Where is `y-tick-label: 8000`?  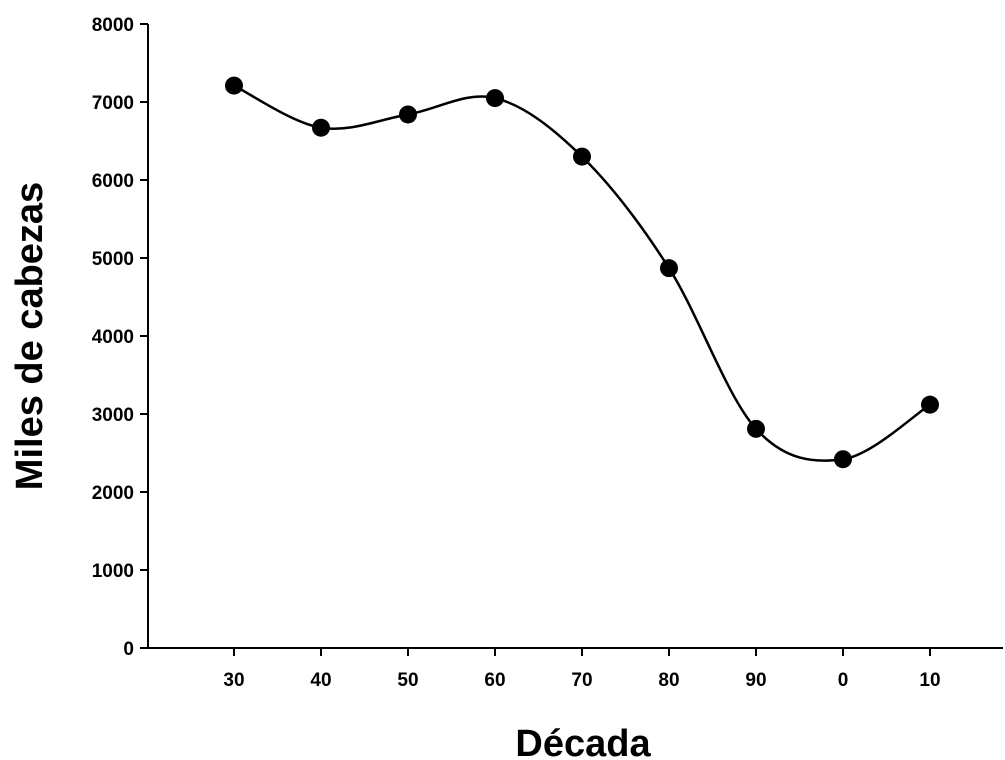
y-tick-label: 8000 is located at coordinates (113, 25).